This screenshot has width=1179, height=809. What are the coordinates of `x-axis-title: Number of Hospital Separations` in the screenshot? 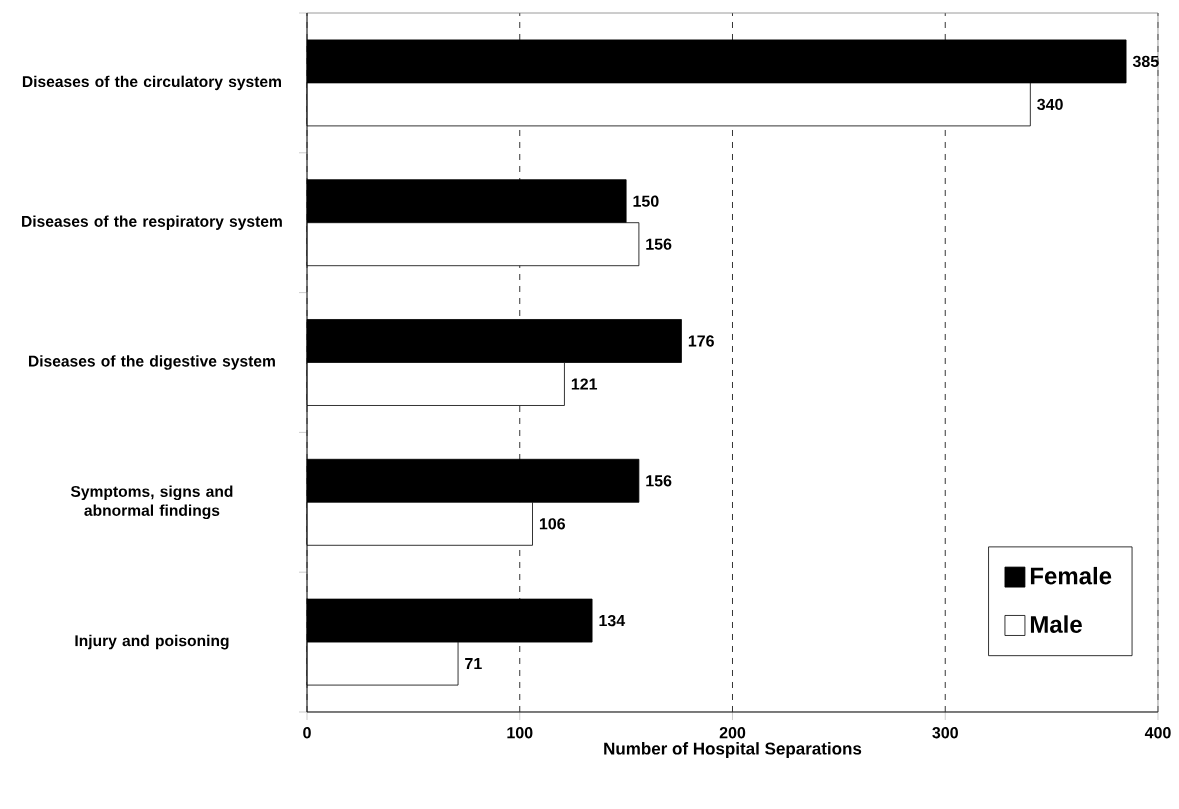 It's located at (733, 750).